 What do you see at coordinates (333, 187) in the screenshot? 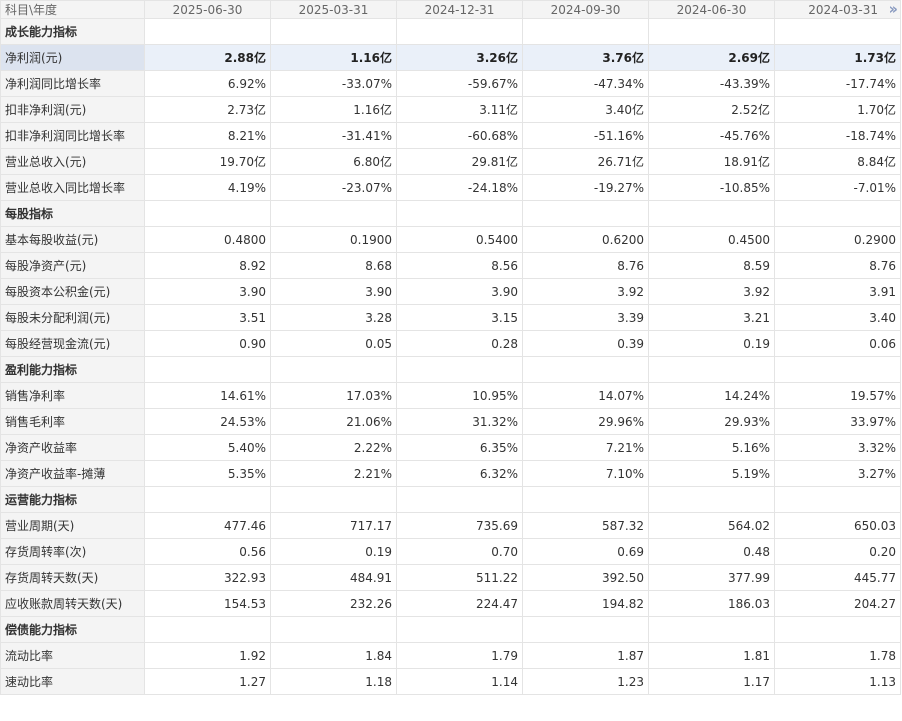
I see `value-cell: -23.07%` at bounding box center [333, 187].